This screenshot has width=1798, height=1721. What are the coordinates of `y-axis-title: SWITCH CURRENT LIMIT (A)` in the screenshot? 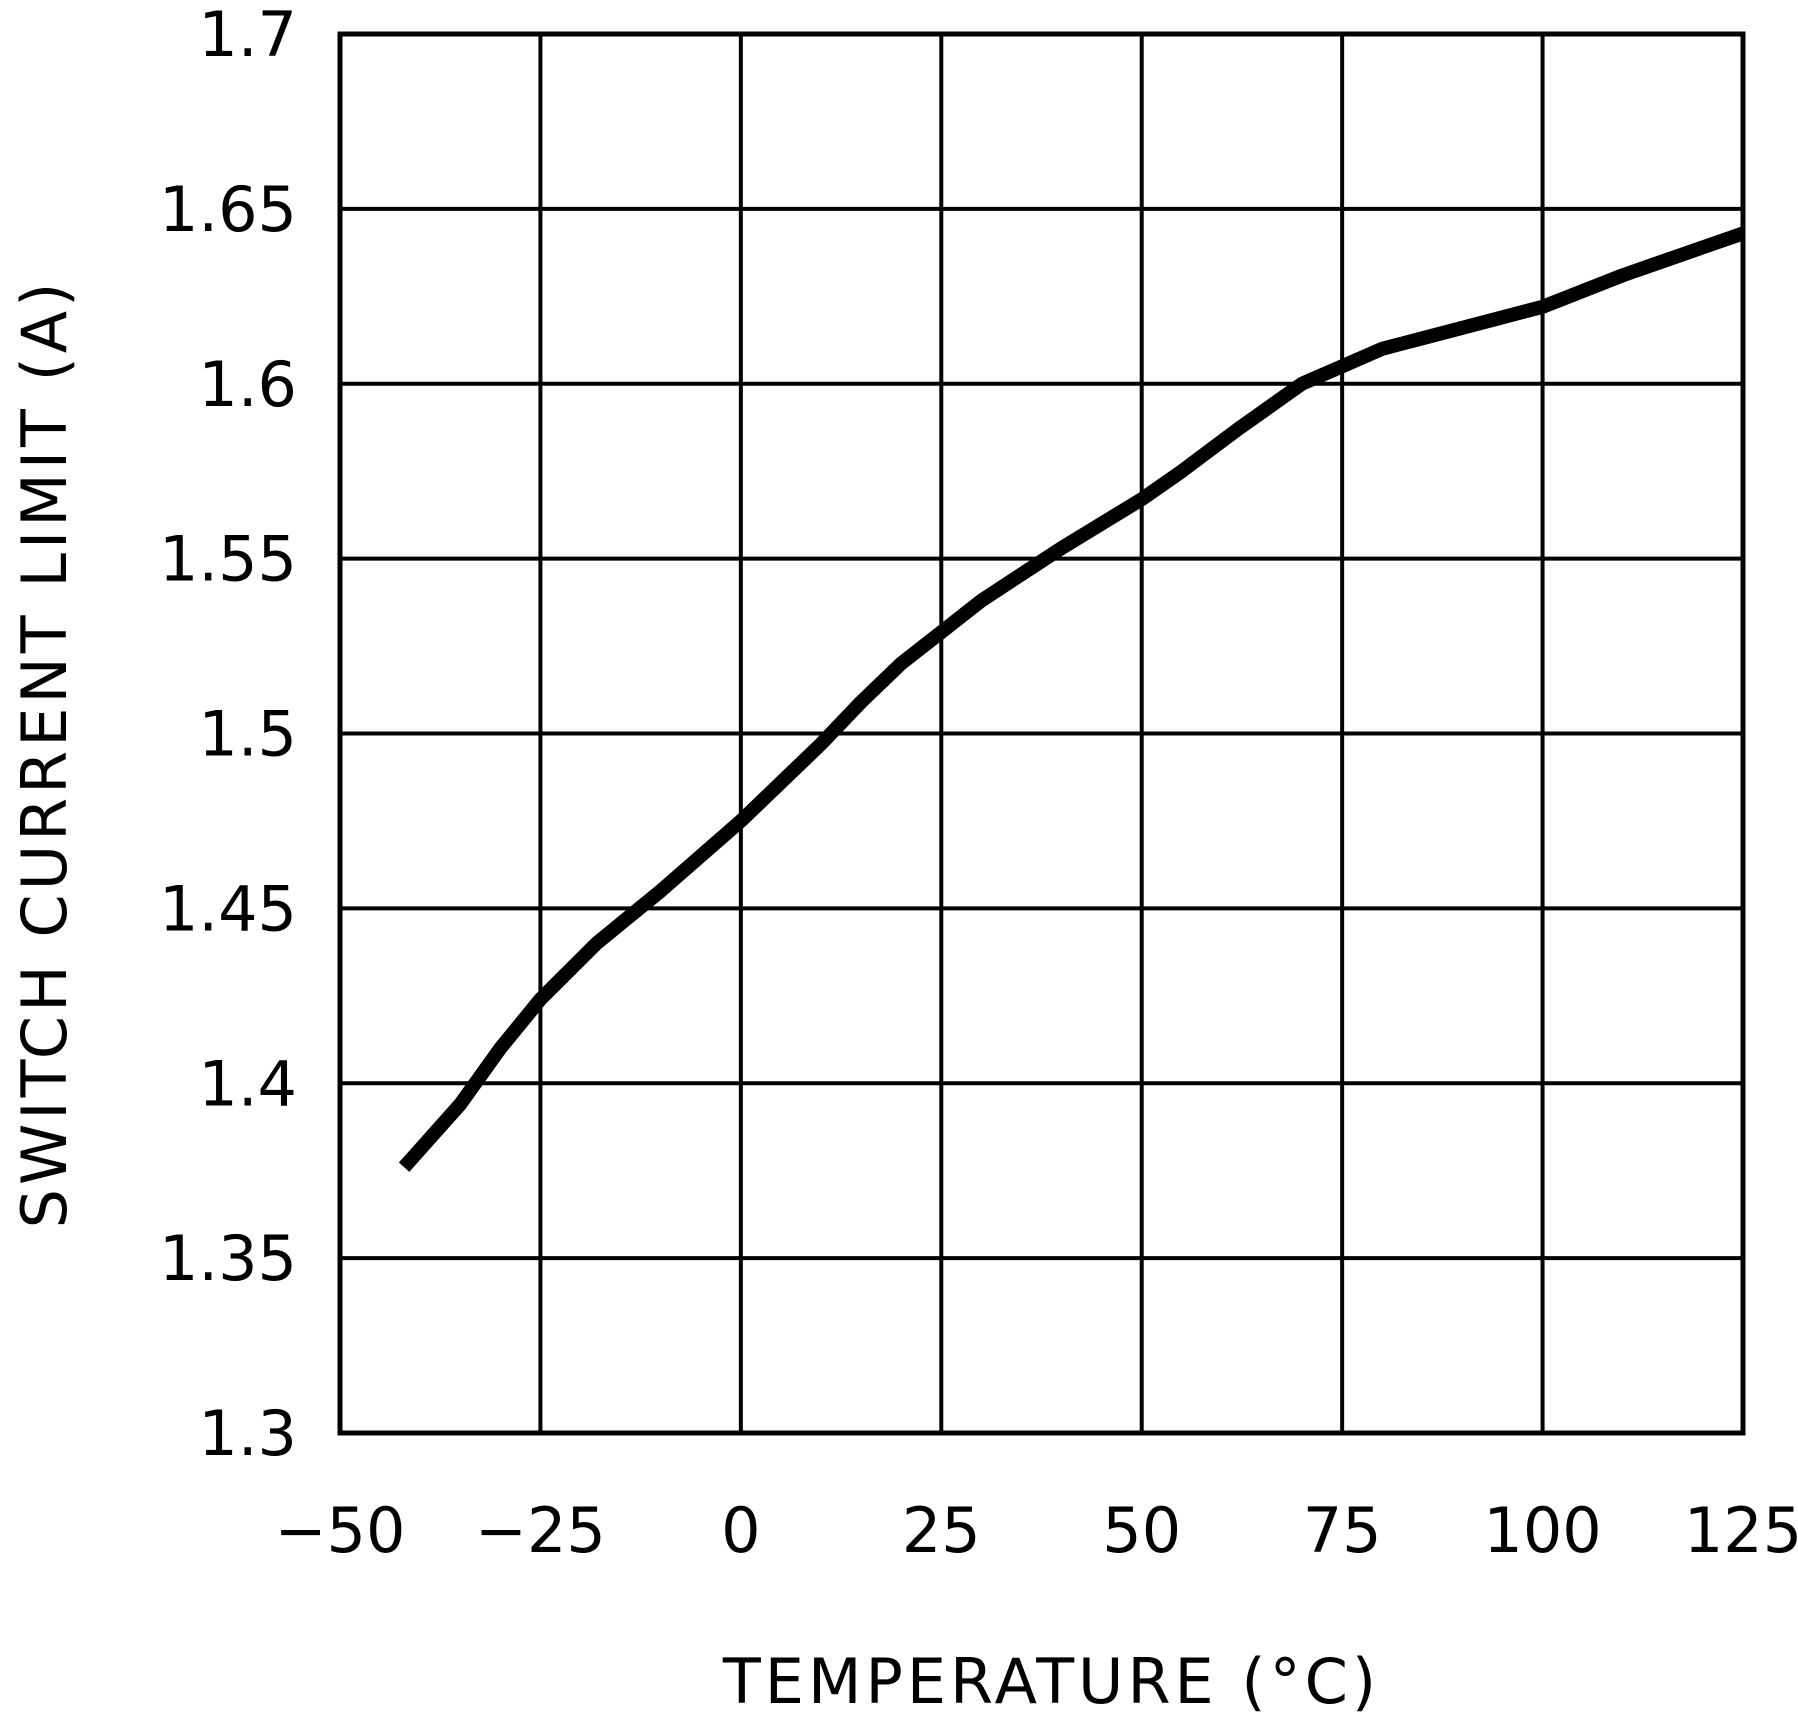 It's located at (44, 754).